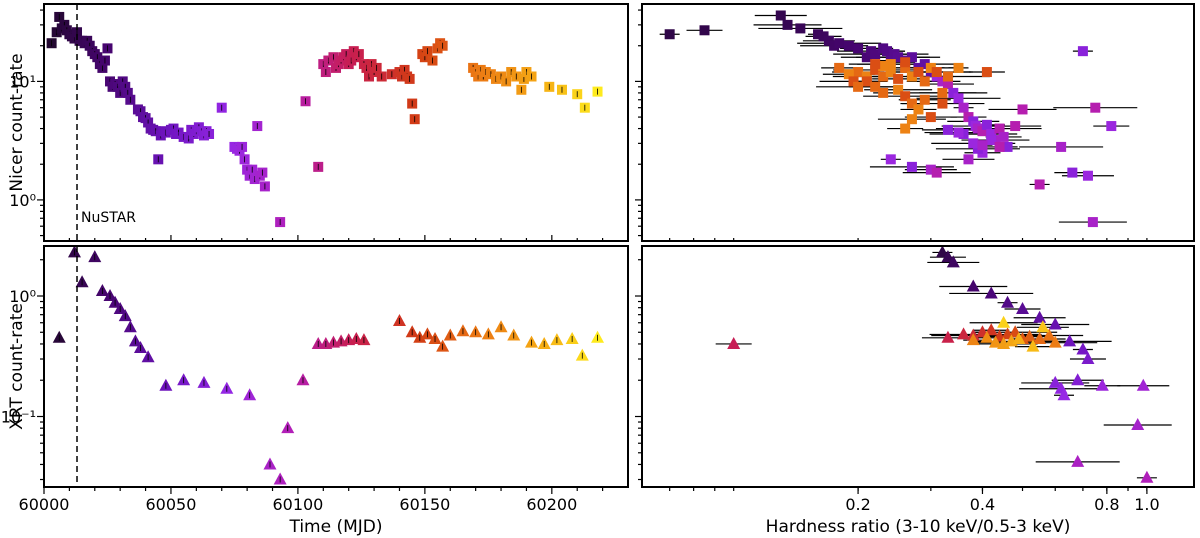 The height and width of the screenshot is (538, 1200). Describe the element at coordinates (171, 504) in the screenshot. I see `time-xtick-label: 60050` at that location.